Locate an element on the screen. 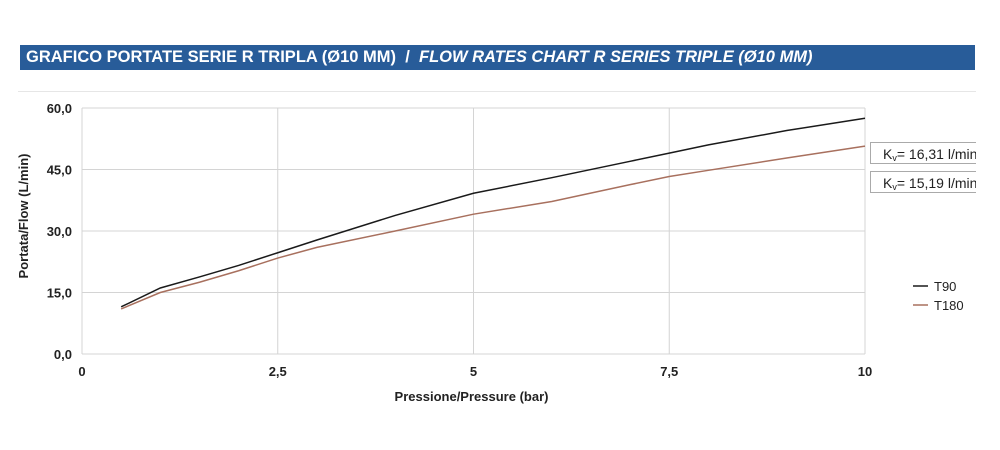 Image resolution: width=1000 pixels, height=450 pixels. legend-label-t90: T90 is located at coordinates (945, 286).